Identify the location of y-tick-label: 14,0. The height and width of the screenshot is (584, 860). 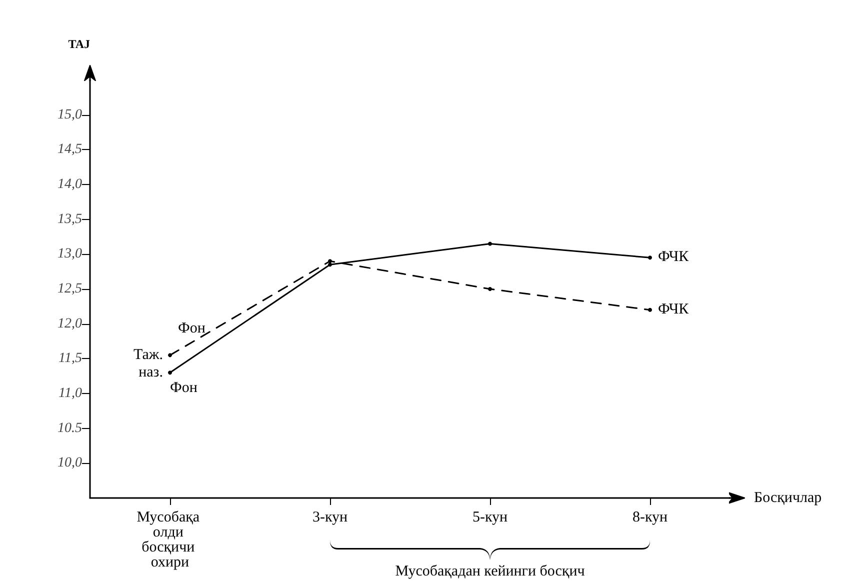
(70, 184).